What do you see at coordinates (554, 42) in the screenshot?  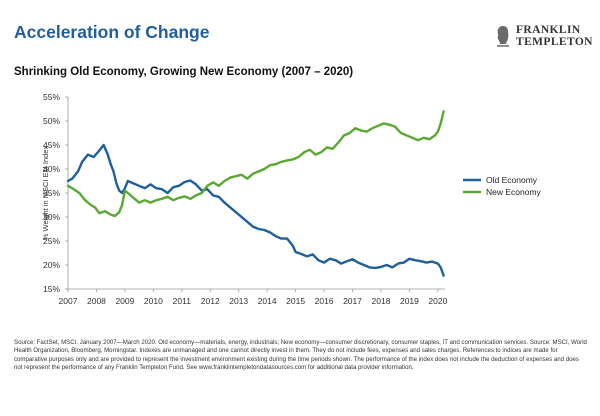 I see `logo-line2: TEMPLETON` at bounding box center [554, 42].